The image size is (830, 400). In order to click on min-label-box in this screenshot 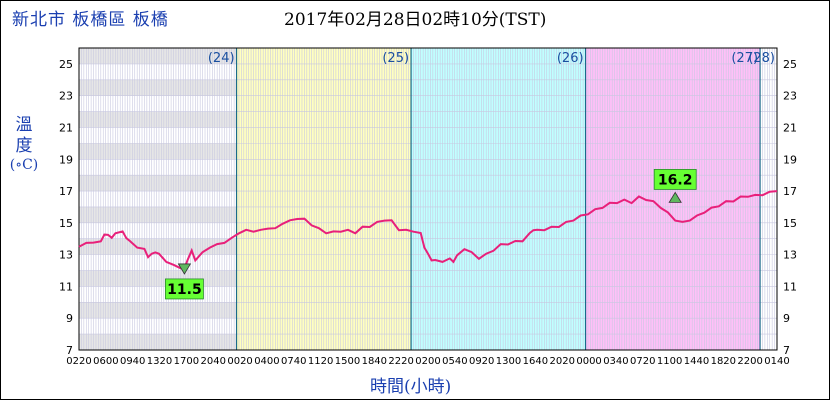, I will do `click(184, 289)`.